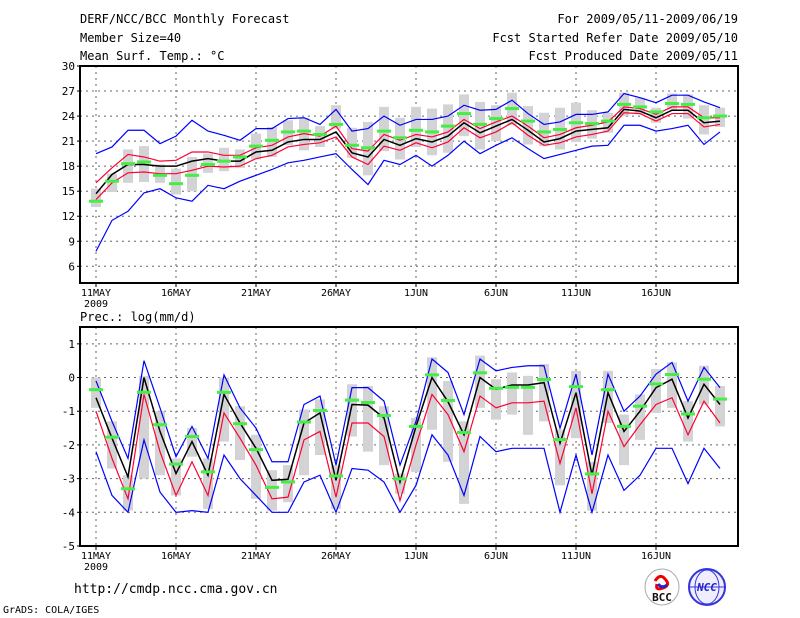 This screenshot has height=618, width=800. What do you see at coordinates (68, 191) in the screenshot?
I see `y-tick-label: 15` at bounding box center [68, 191].